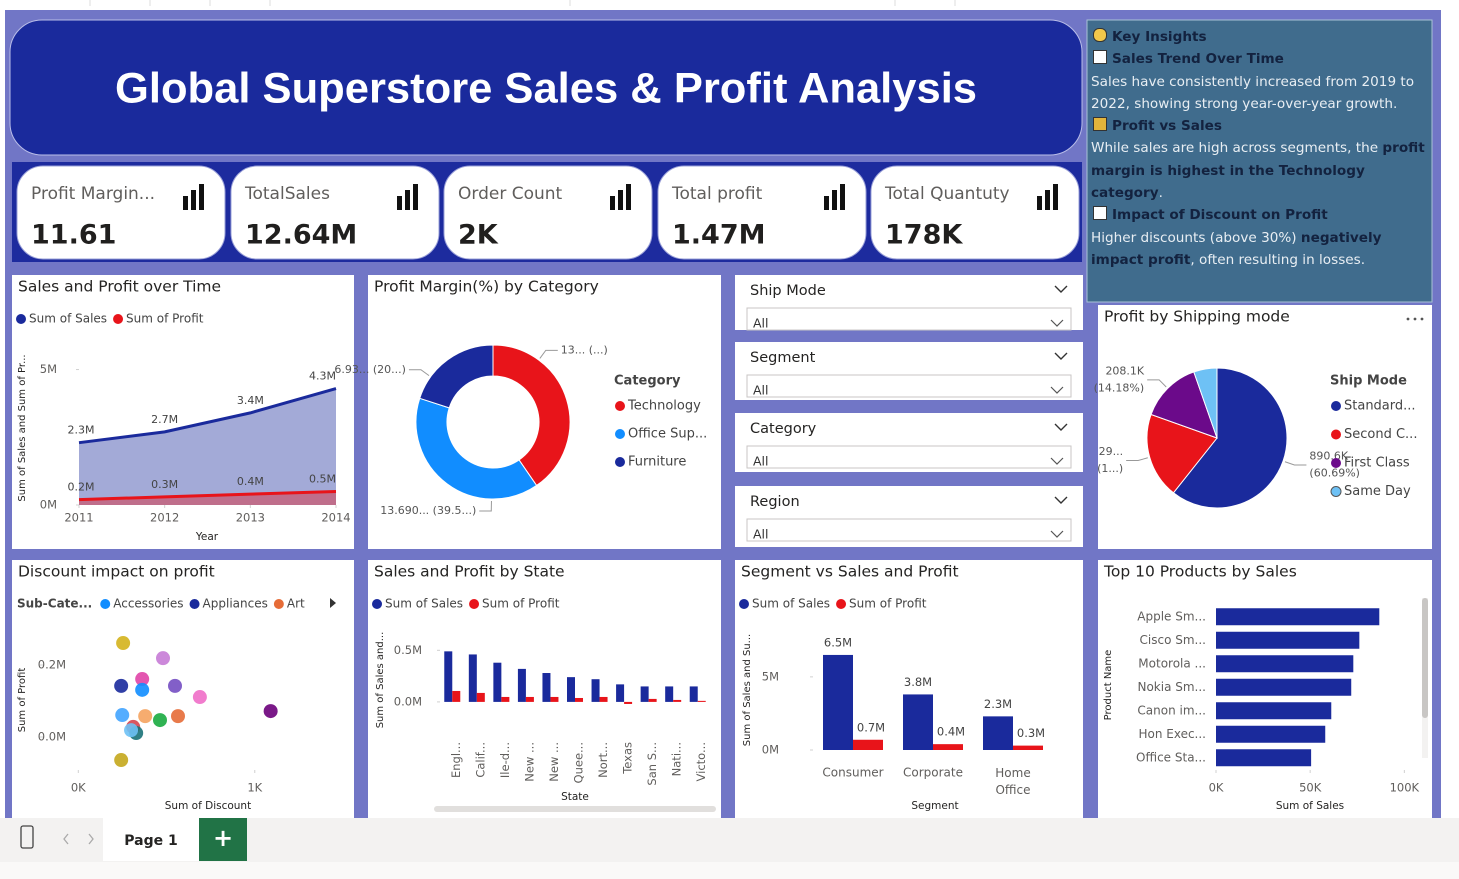 The width and height of the screenshot is (1459, 879). I want to click on insight-heading: Impact of Discount on Profit, so click(1220, 215).